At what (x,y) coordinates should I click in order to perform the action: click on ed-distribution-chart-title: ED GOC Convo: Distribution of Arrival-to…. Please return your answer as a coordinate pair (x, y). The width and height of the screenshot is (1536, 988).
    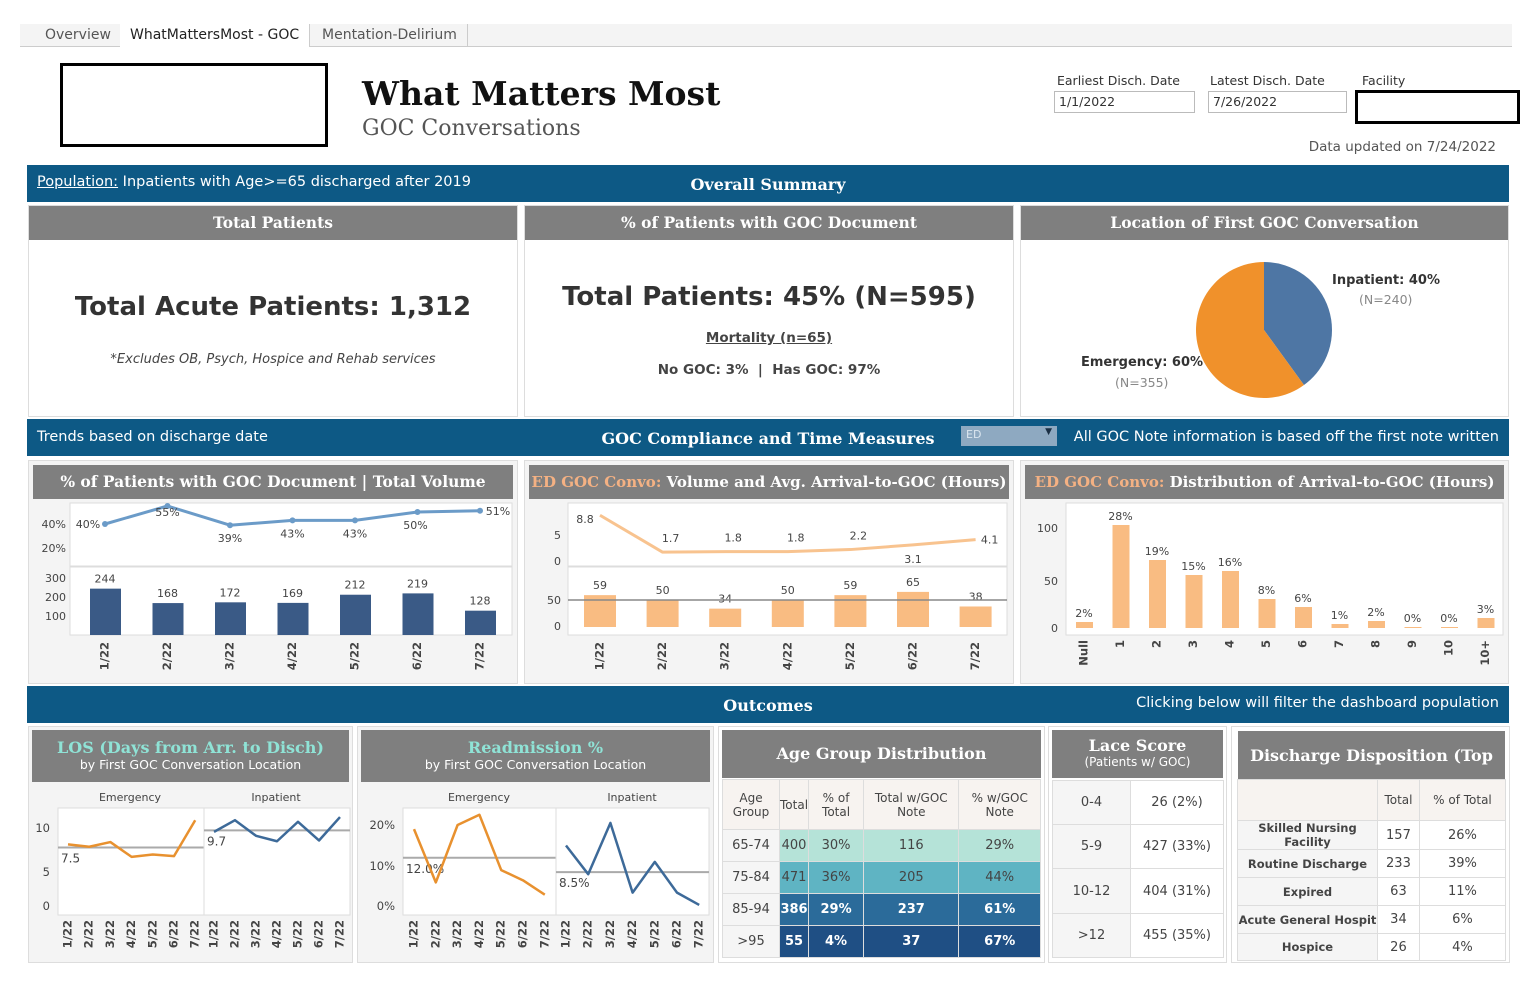
    Looking at the image, I should click on (1264, 482).